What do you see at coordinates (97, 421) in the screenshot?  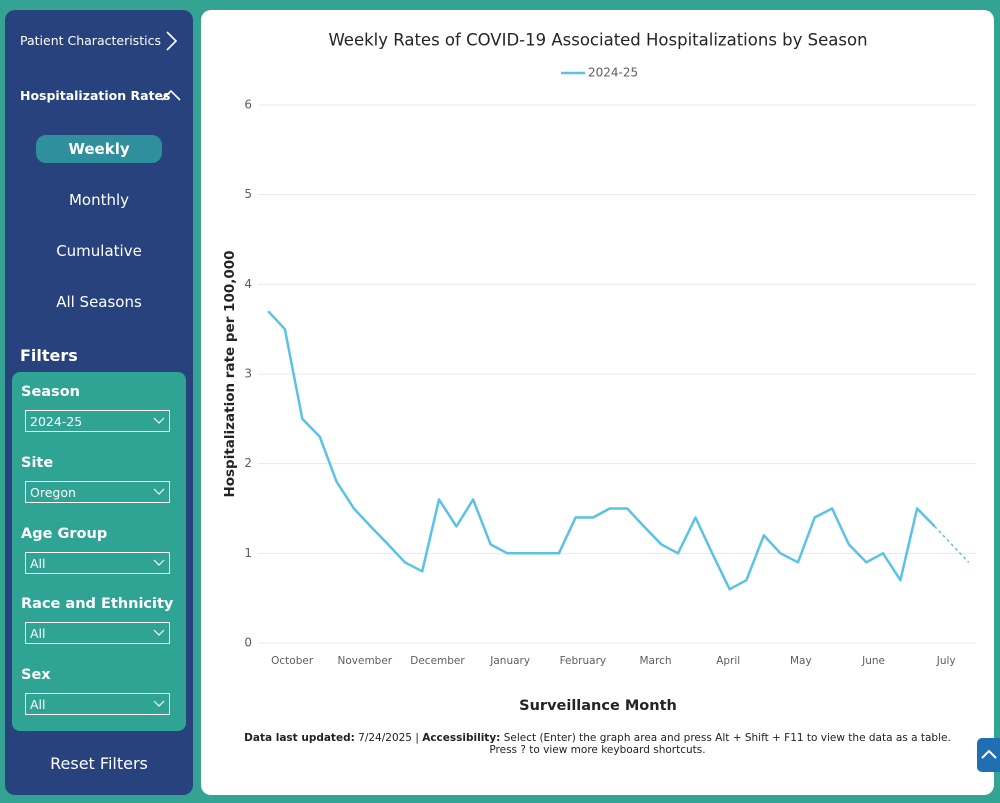 I see `filter-dropdown: 2024-25` at bounding box center [97, 421].